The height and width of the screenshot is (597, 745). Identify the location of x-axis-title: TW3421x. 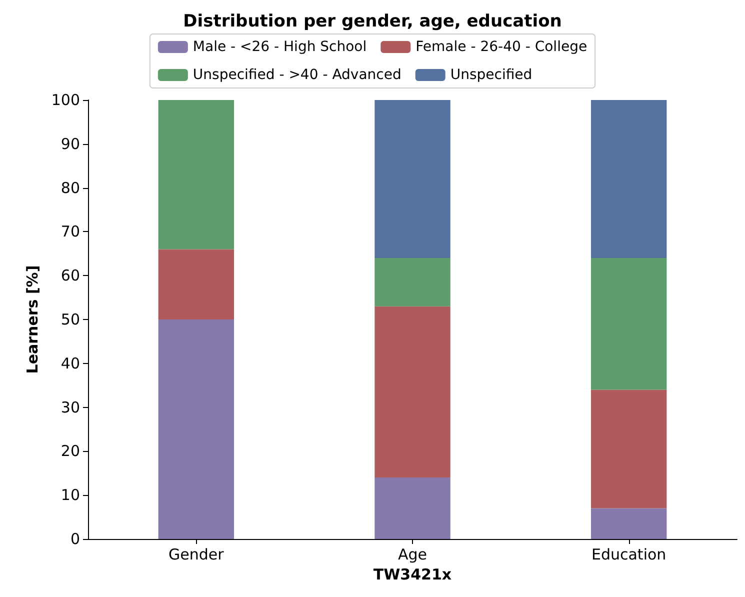
(412, 575).